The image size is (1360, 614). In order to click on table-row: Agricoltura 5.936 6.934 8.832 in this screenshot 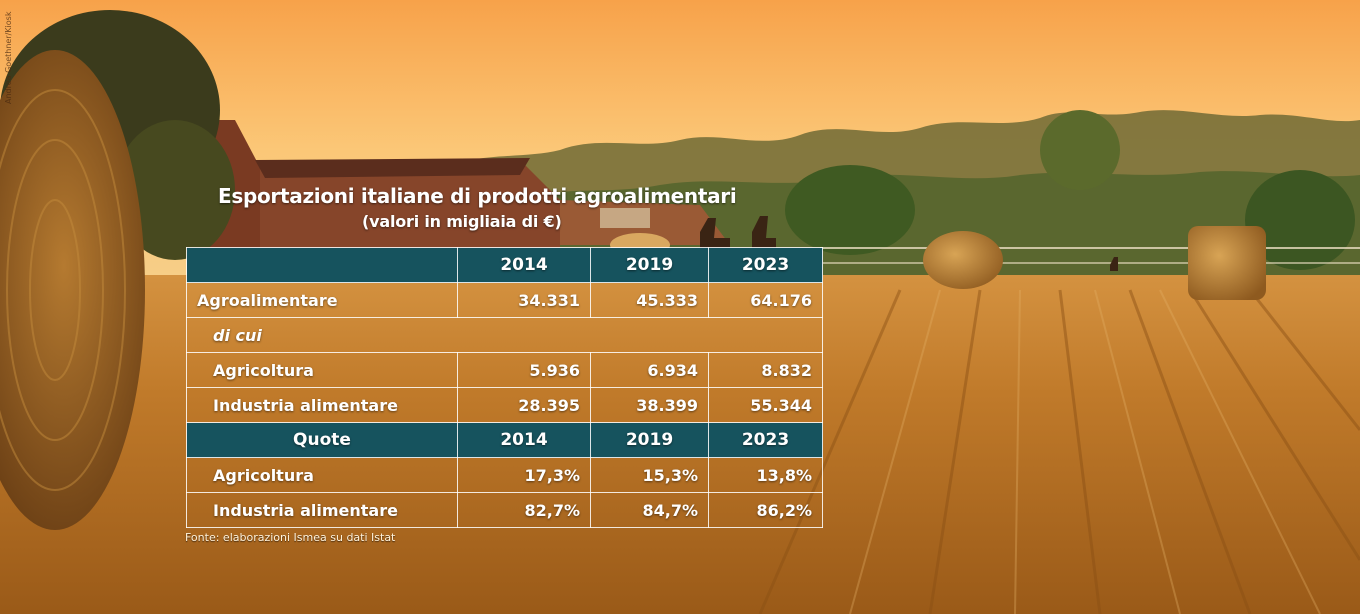, I will do `click(504, 370)`.